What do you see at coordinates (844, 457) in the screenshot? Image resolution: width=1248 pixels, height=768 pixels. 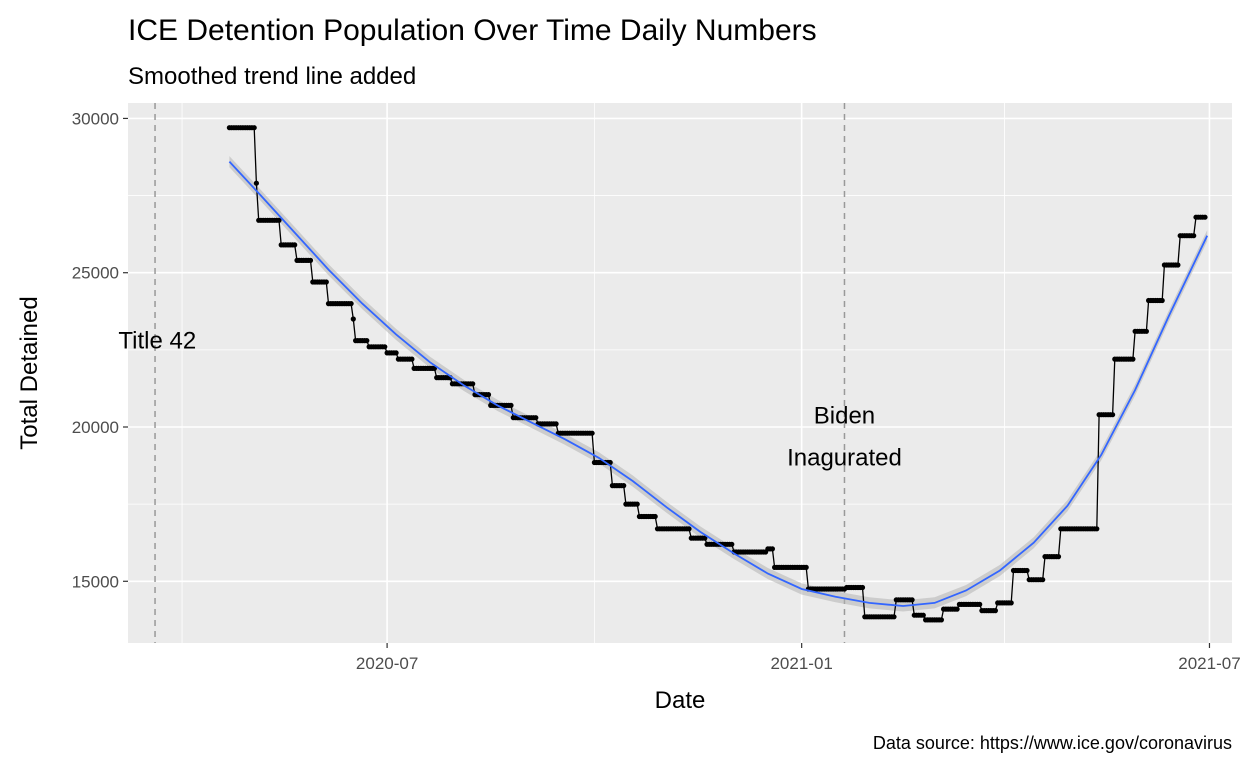 I see `annotation-label-2-line-2: Inagurated` at bounding box center [844, 457].